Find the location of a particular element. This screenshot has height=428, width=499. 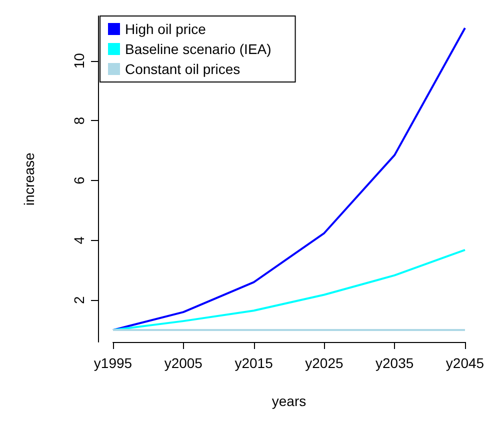

legend-label: High oil price is located at coordinates (165, 29).